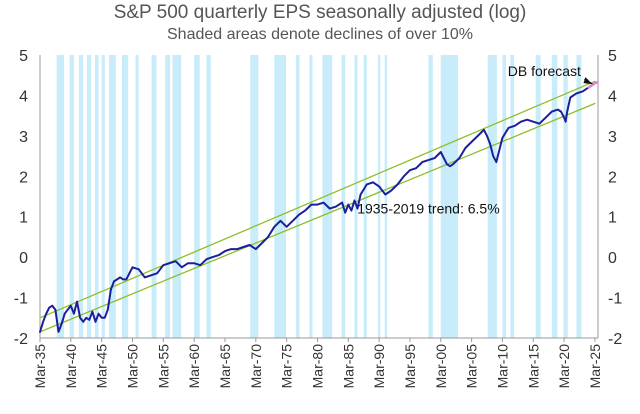 The image size is (640, 414). I want to click on x-tick-label: Mar-80, so click(317, 366).